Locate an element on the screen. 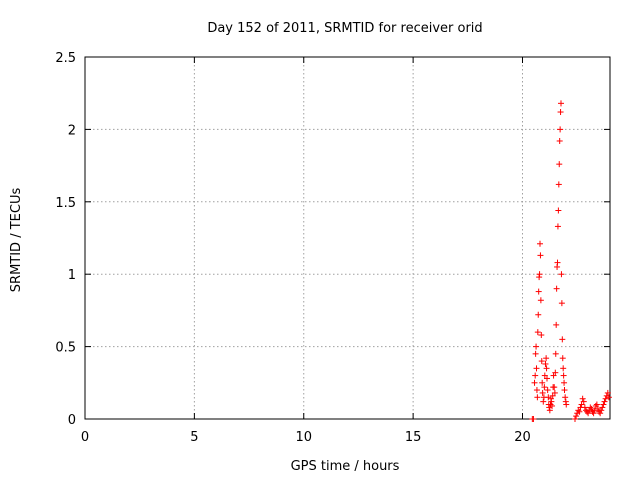 The height and width of the screenshot is (480, 640). x-tick-label: 20 is located at coordinates (522, 437).